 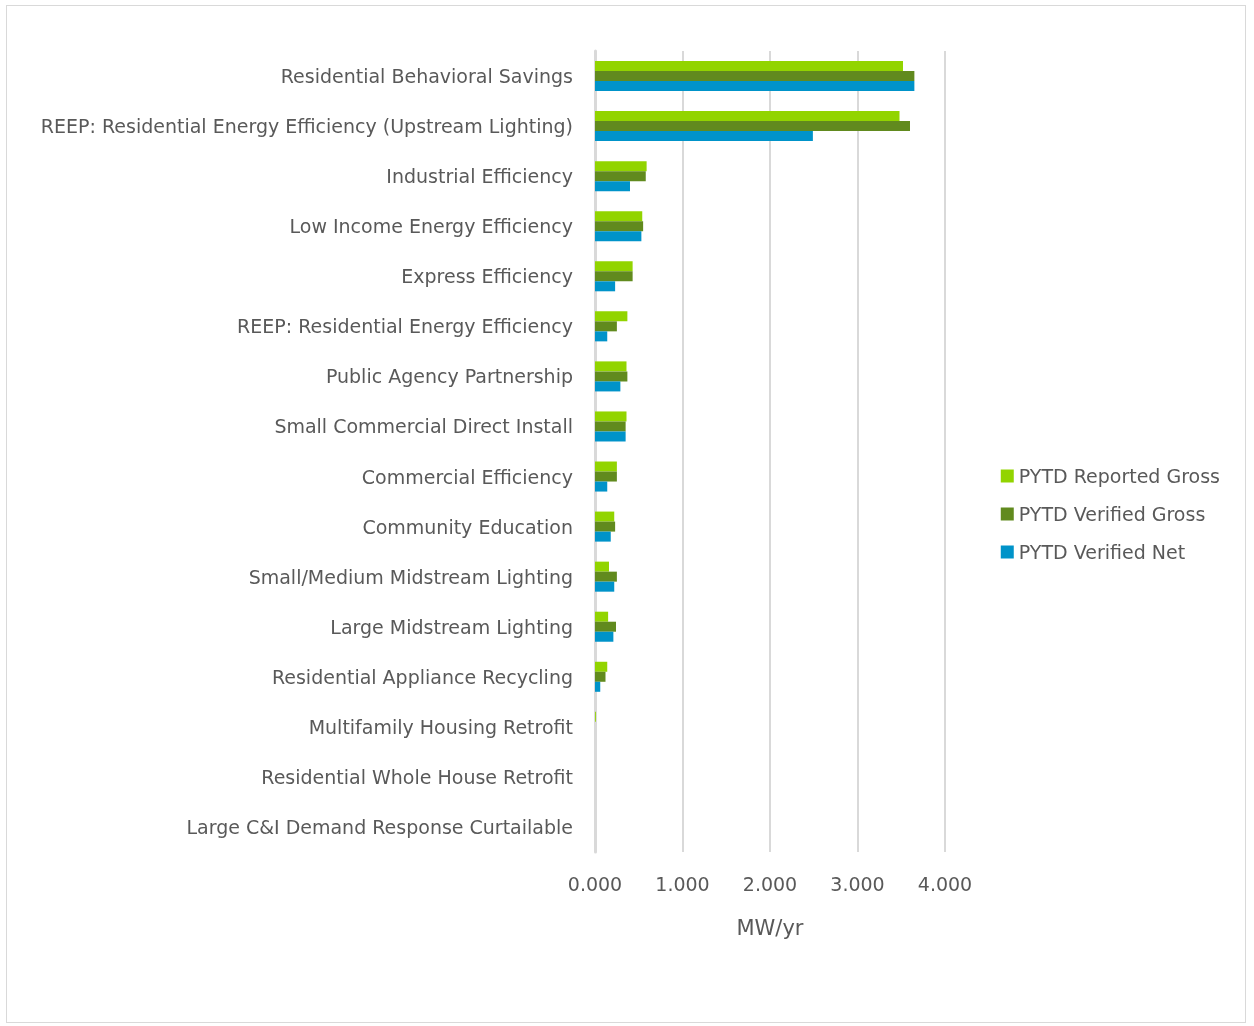 I want to click on y-tick-label: Small/Medium Midstream Lighting, so click(x=410, y=576).